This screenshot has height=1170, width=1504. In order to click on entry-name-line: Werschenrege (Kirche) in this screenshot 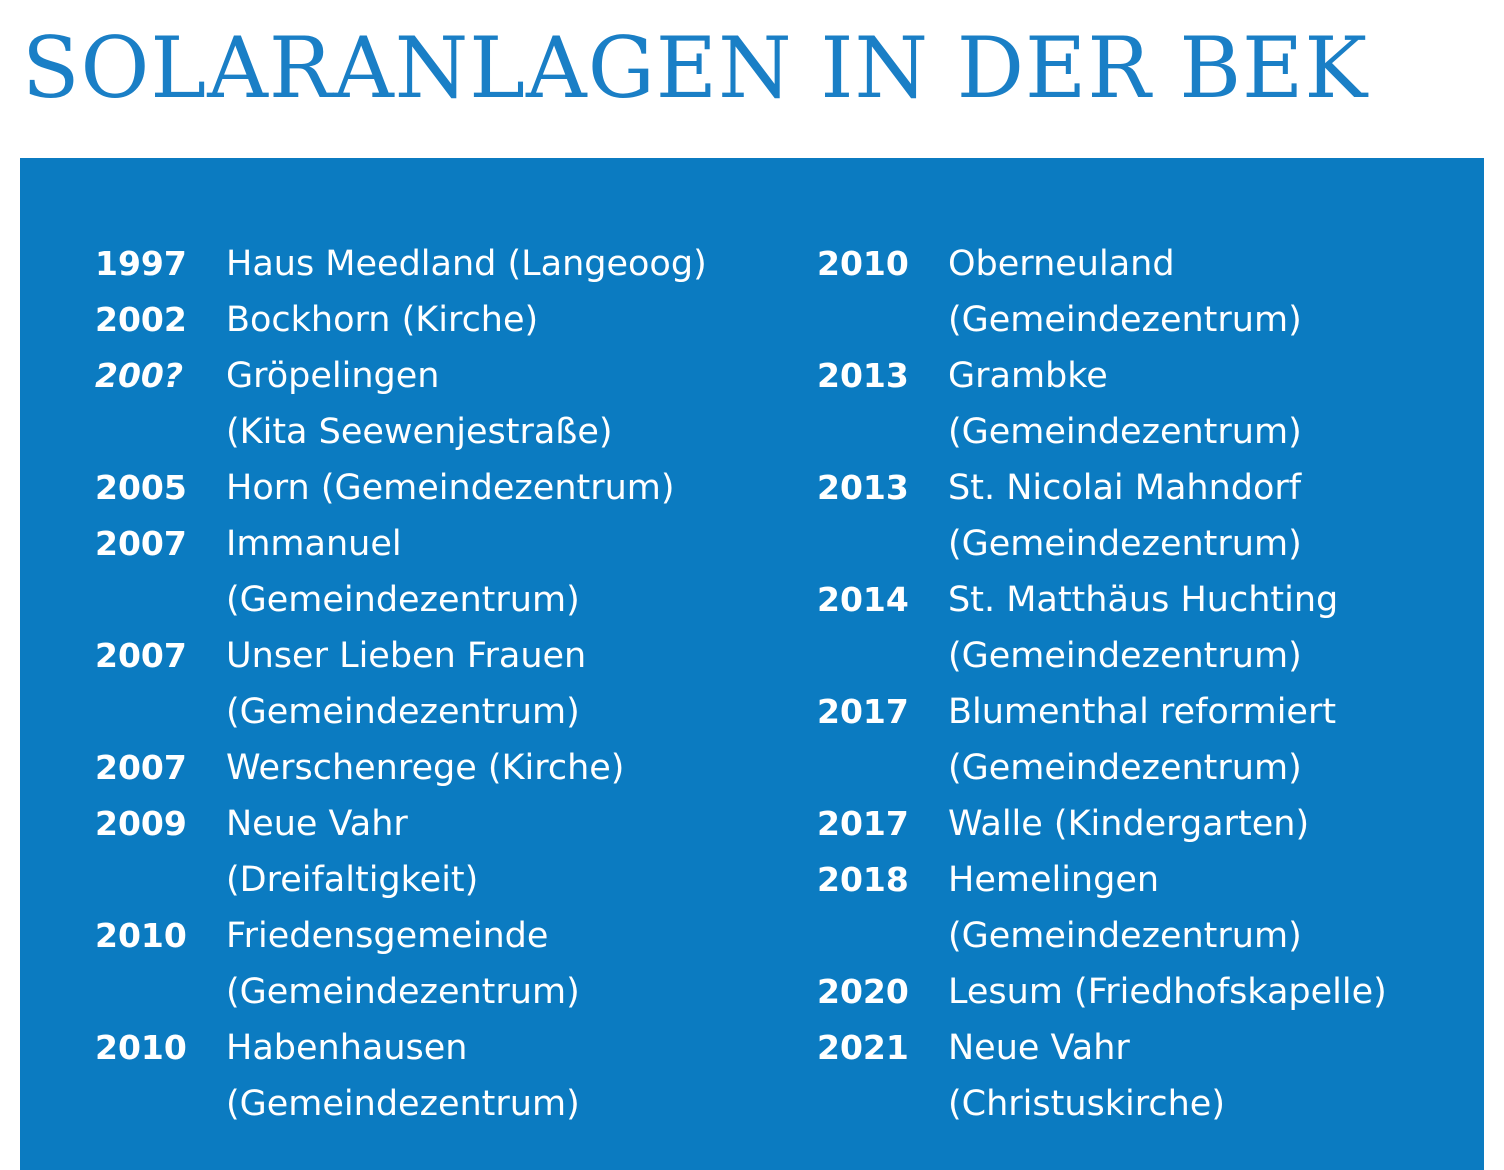, I will do `click(425, 768)`.